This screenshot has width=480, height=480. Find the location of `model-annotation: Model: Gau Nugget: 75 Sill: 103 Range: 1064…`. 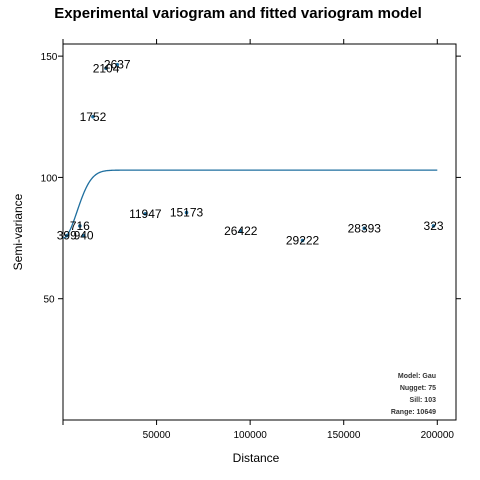

model-annotation: Model: Gau Nugget: 75 Sill: 103 Range: 1064… is located at coordinates (413, 394).